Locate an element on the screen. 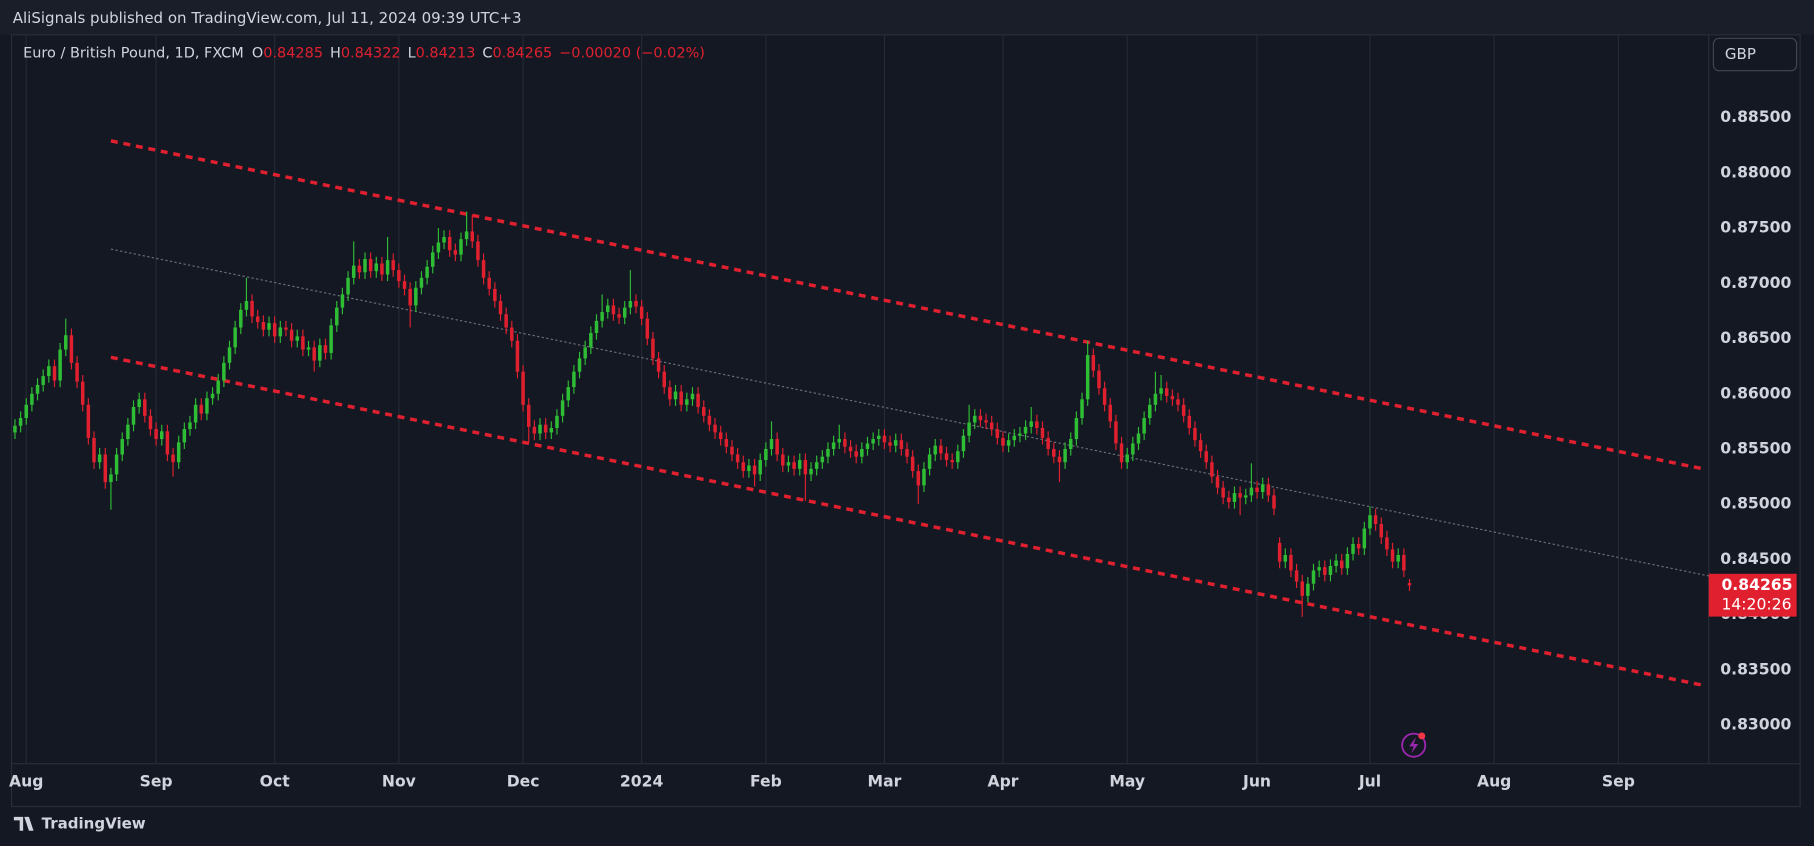 Image resolution: width=1814 pixels, height=846 pixels. y-tick-label: 0.87500 is located at coordinates (1755, 228).